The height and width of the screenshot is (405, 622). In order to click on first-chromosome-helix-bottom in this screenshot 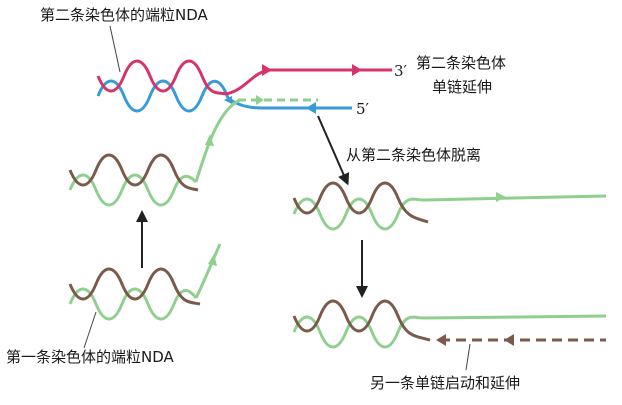, I will do `click(145, 282)`.